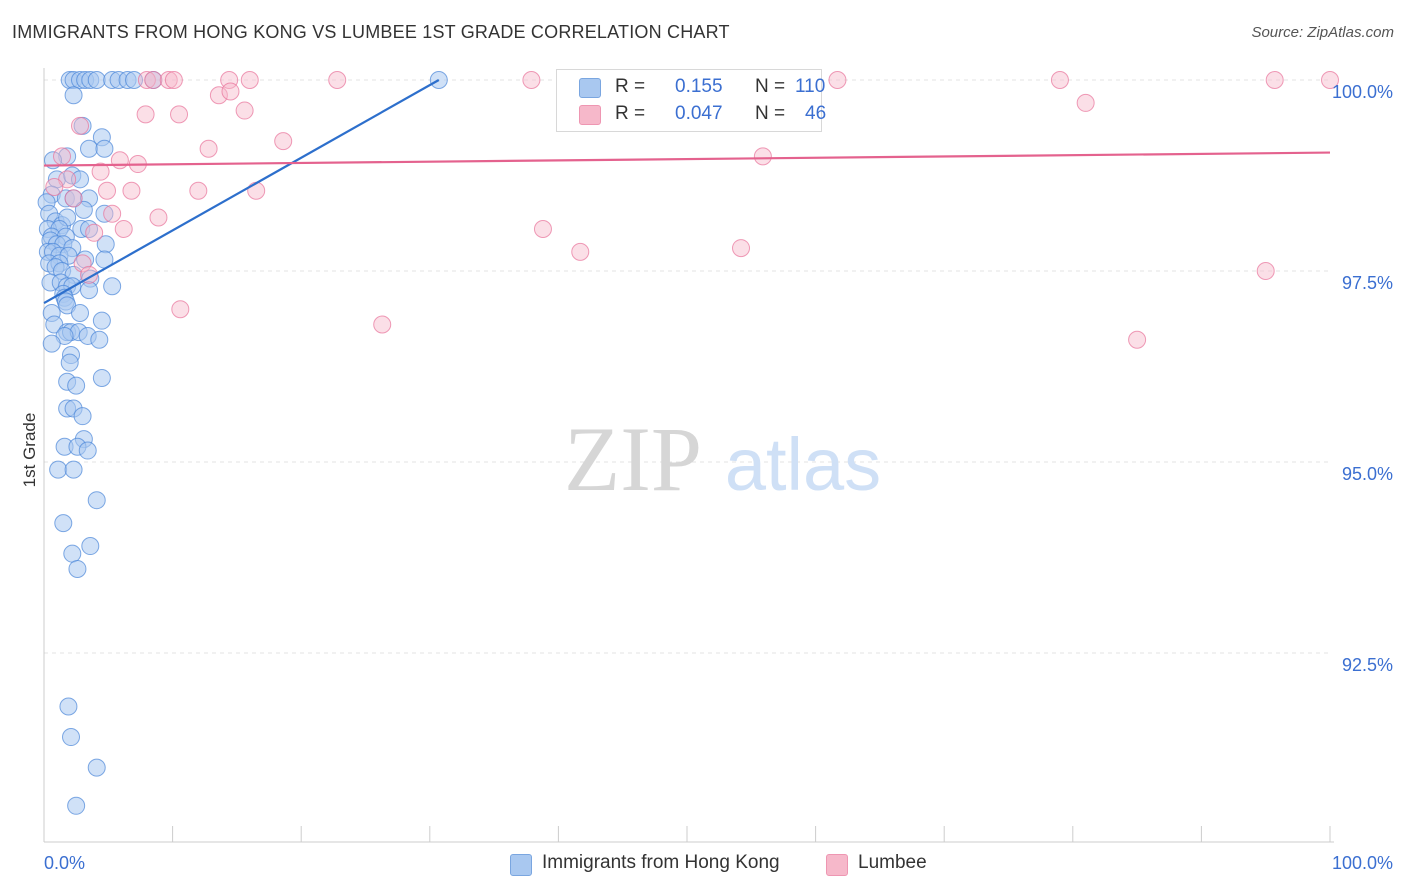  Describe the element at coordinates (590, 115) in the screenshot. I see `legend-swatch-lumbee` at that location.